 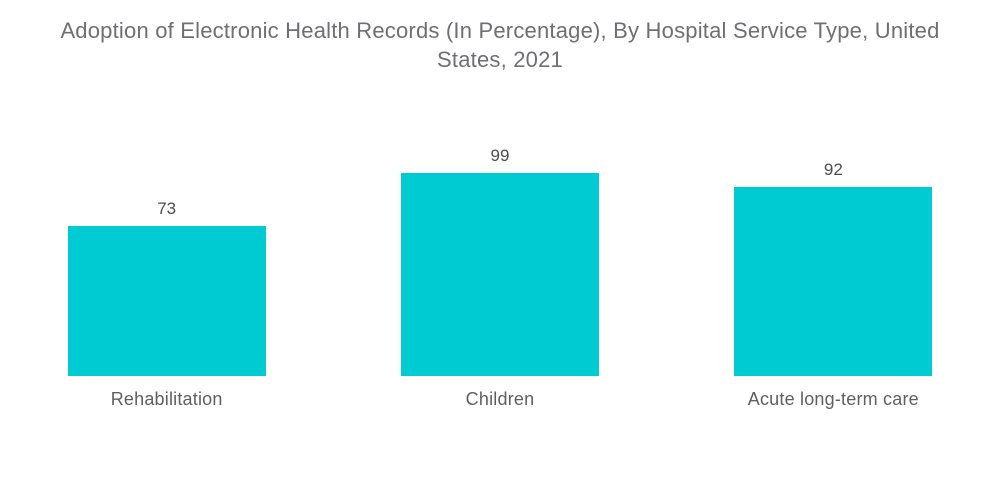 I want to click on category-label-rehabilitation: Rehabilitation, so click(x=166, y=399).